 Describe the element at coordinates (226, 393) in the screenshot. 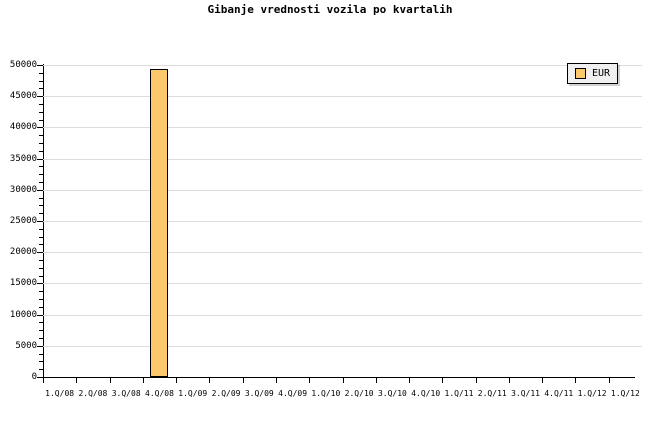

I see `x-axis-tick-label: 2.Q/09` at that location.